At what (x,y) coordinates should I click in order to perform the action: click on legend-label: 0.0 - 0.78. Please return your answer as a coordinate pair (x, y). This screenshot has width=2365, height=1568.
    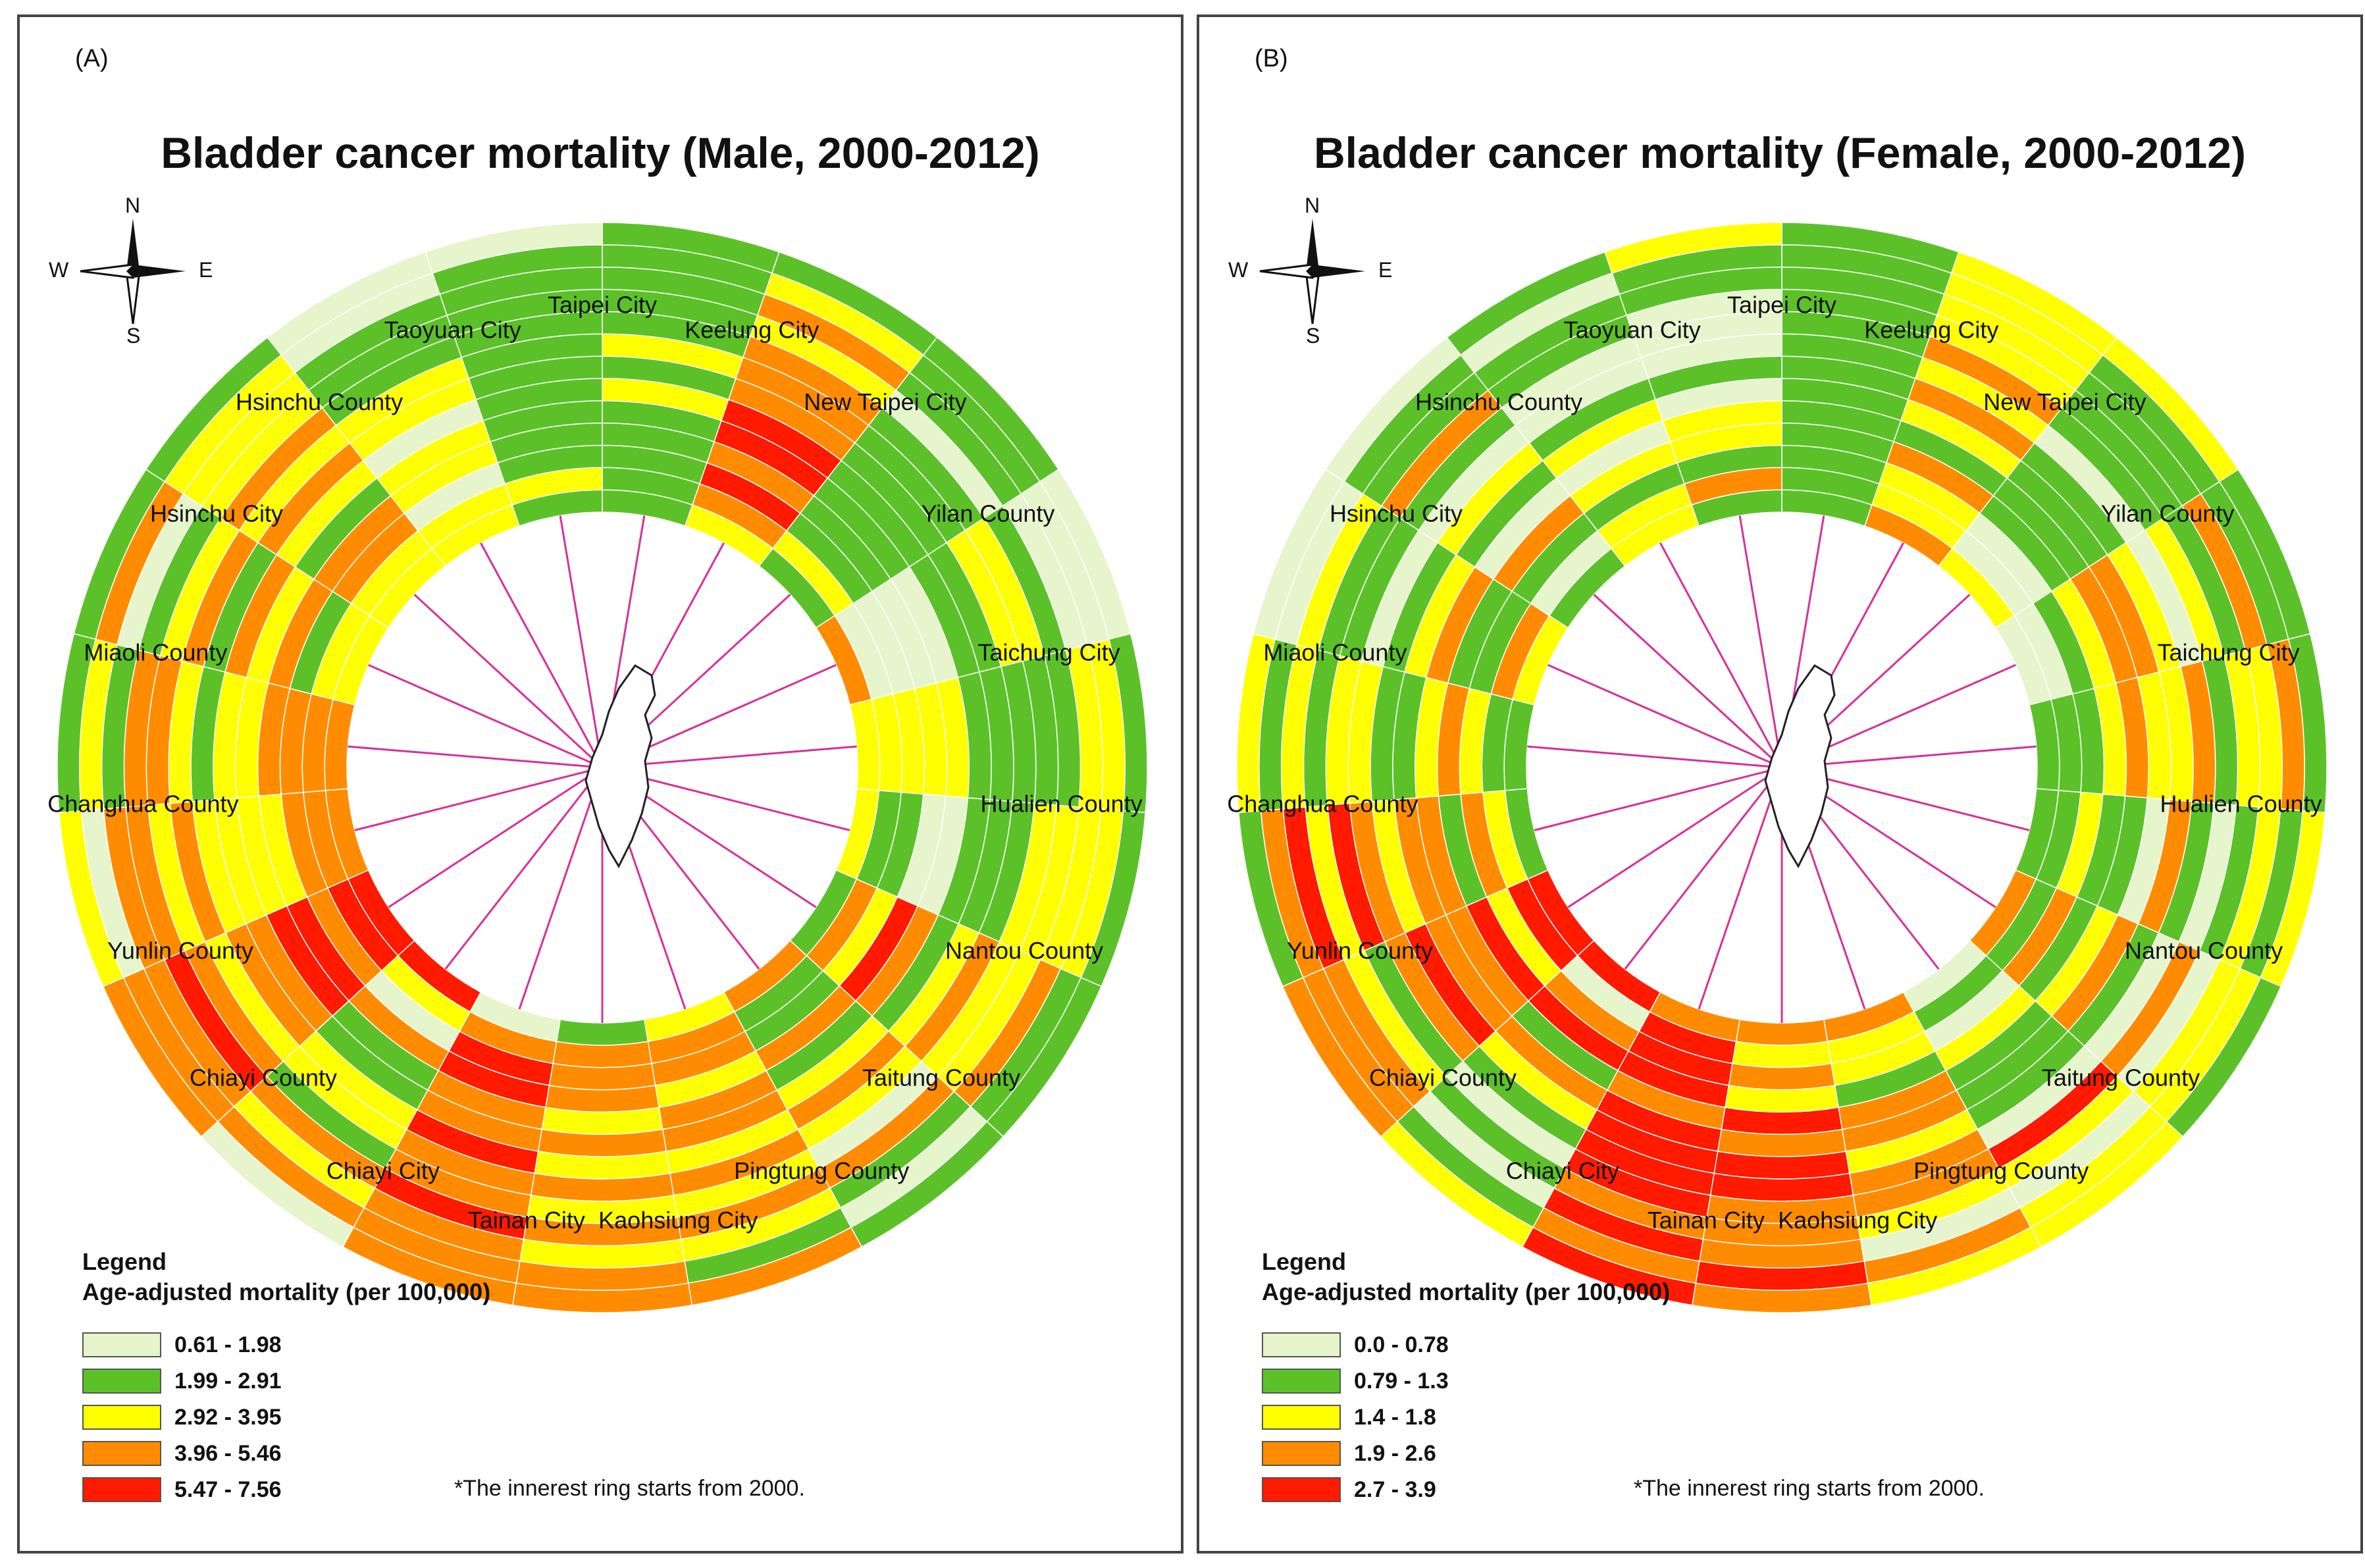
    Looking at the image, I should click on (1401, 1344).